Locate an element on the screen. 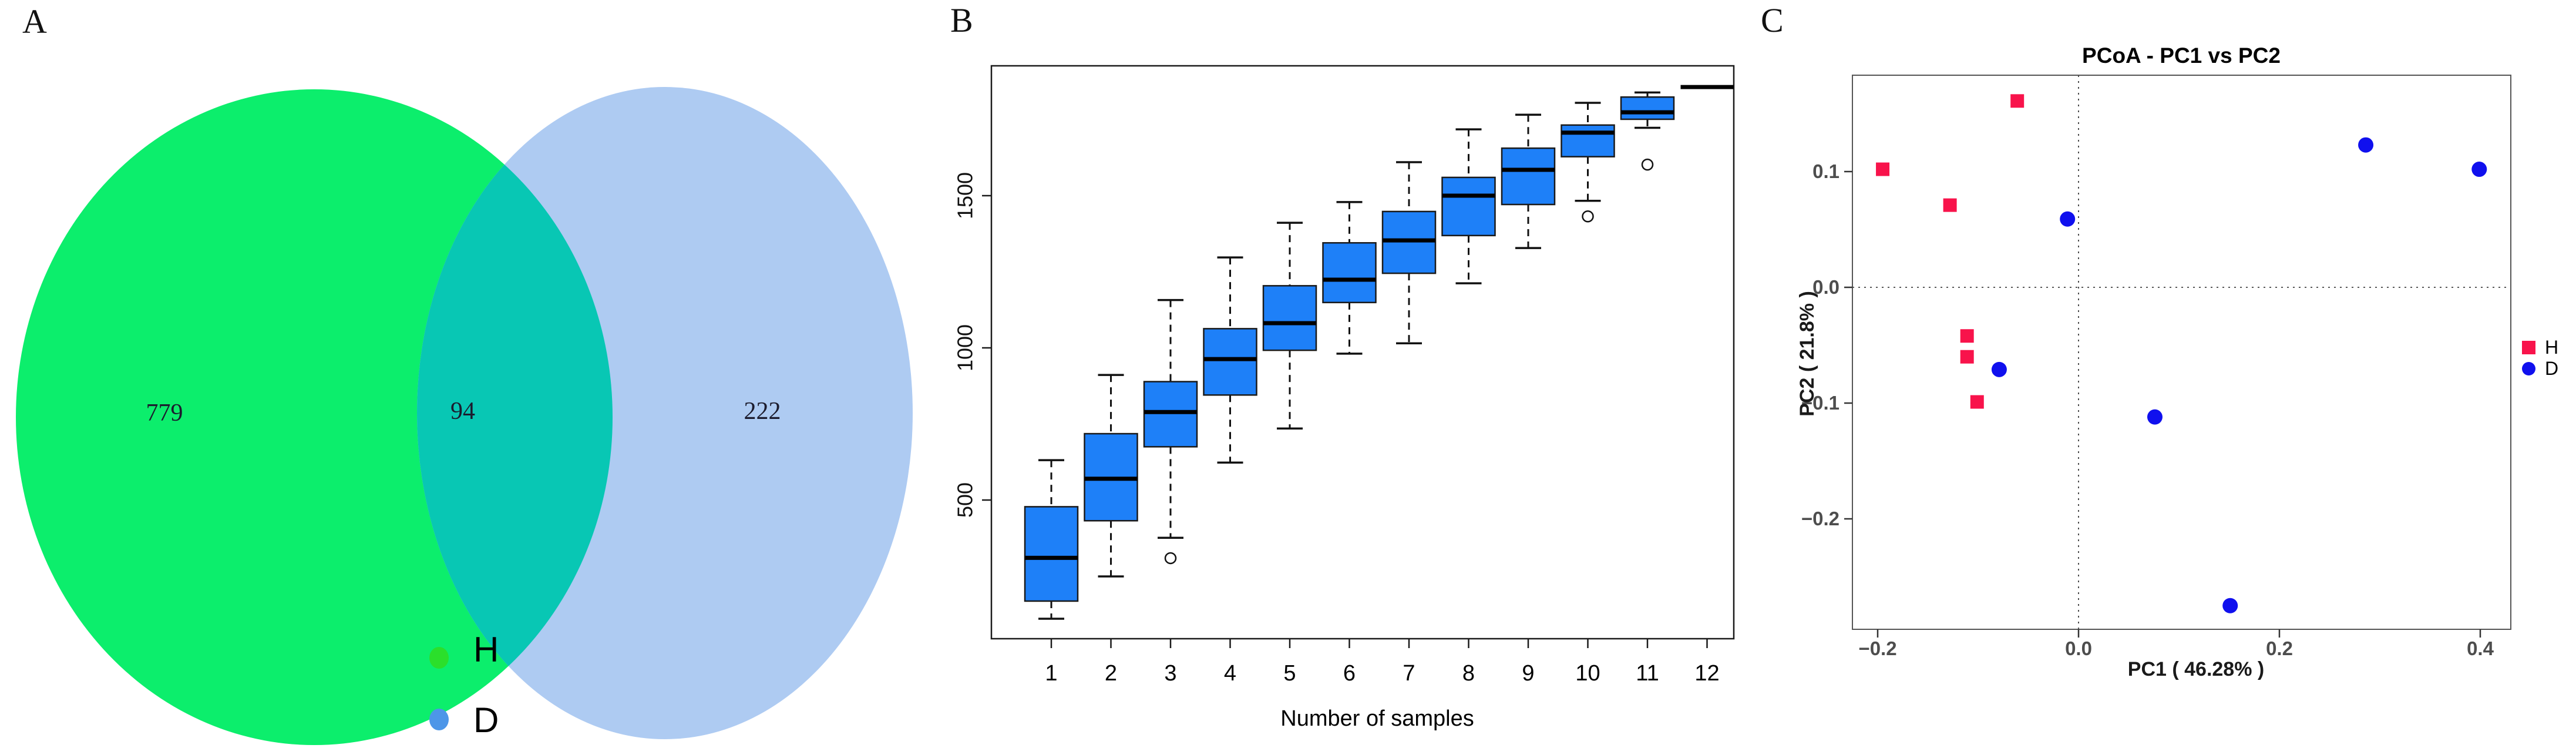 The height and width of the screenshot is (748, 2576). venn-legend-d-label: D is located at coordinates (486, 720).